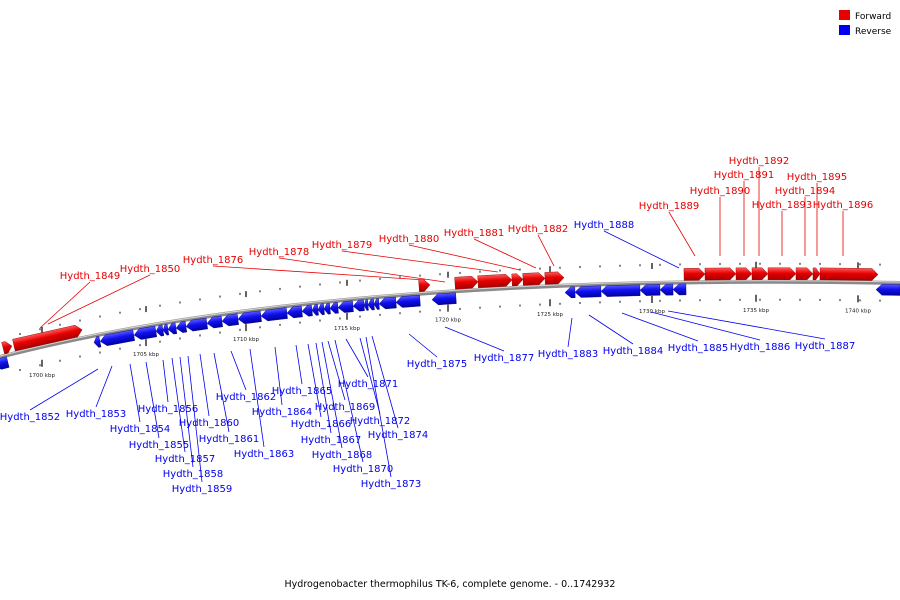 The height and width of the screenshot is (600, 900). What do you see at coordinates (209, 423) in the screenshot?
I see `reverse-gene-label: Hydth_1860` at bounding box center [209, 423].